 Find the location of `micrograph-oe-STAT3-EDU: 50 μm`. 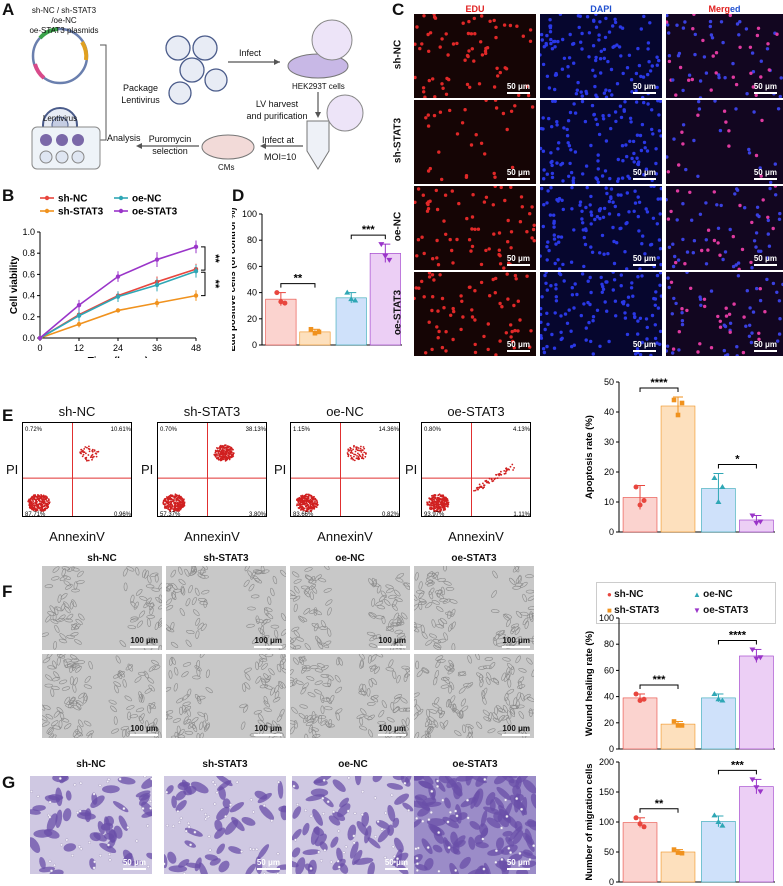

micrograph-oe-STAT3-EDU: 50 μm is located at coordinates (475, 314).